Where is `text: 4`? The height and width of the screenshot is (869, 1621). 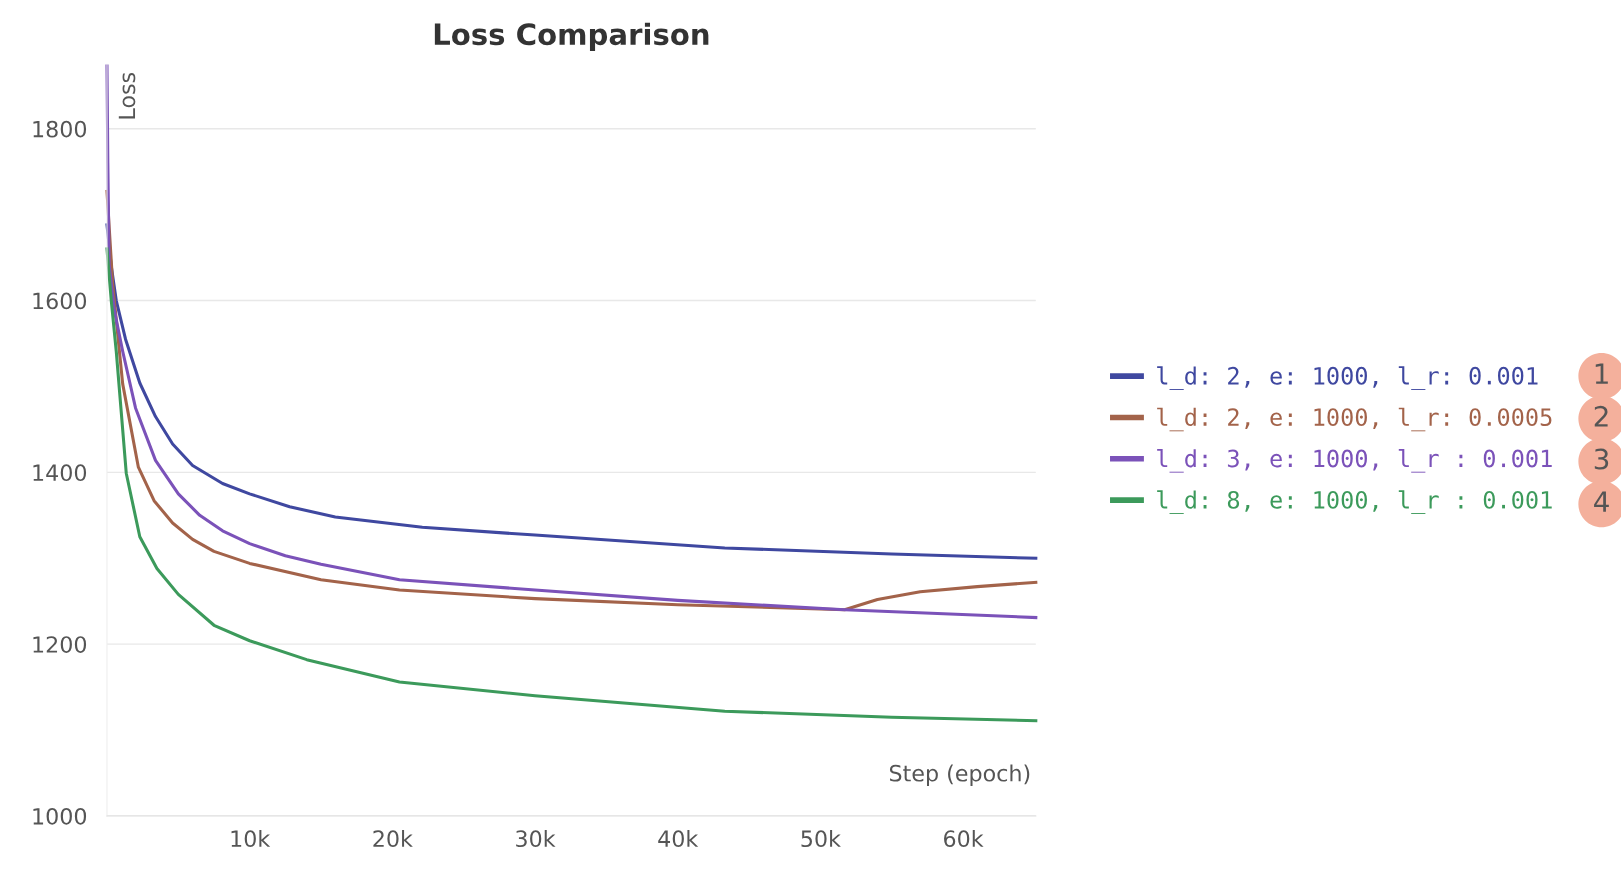
text: 4 is located at coordinates (1601, 501).